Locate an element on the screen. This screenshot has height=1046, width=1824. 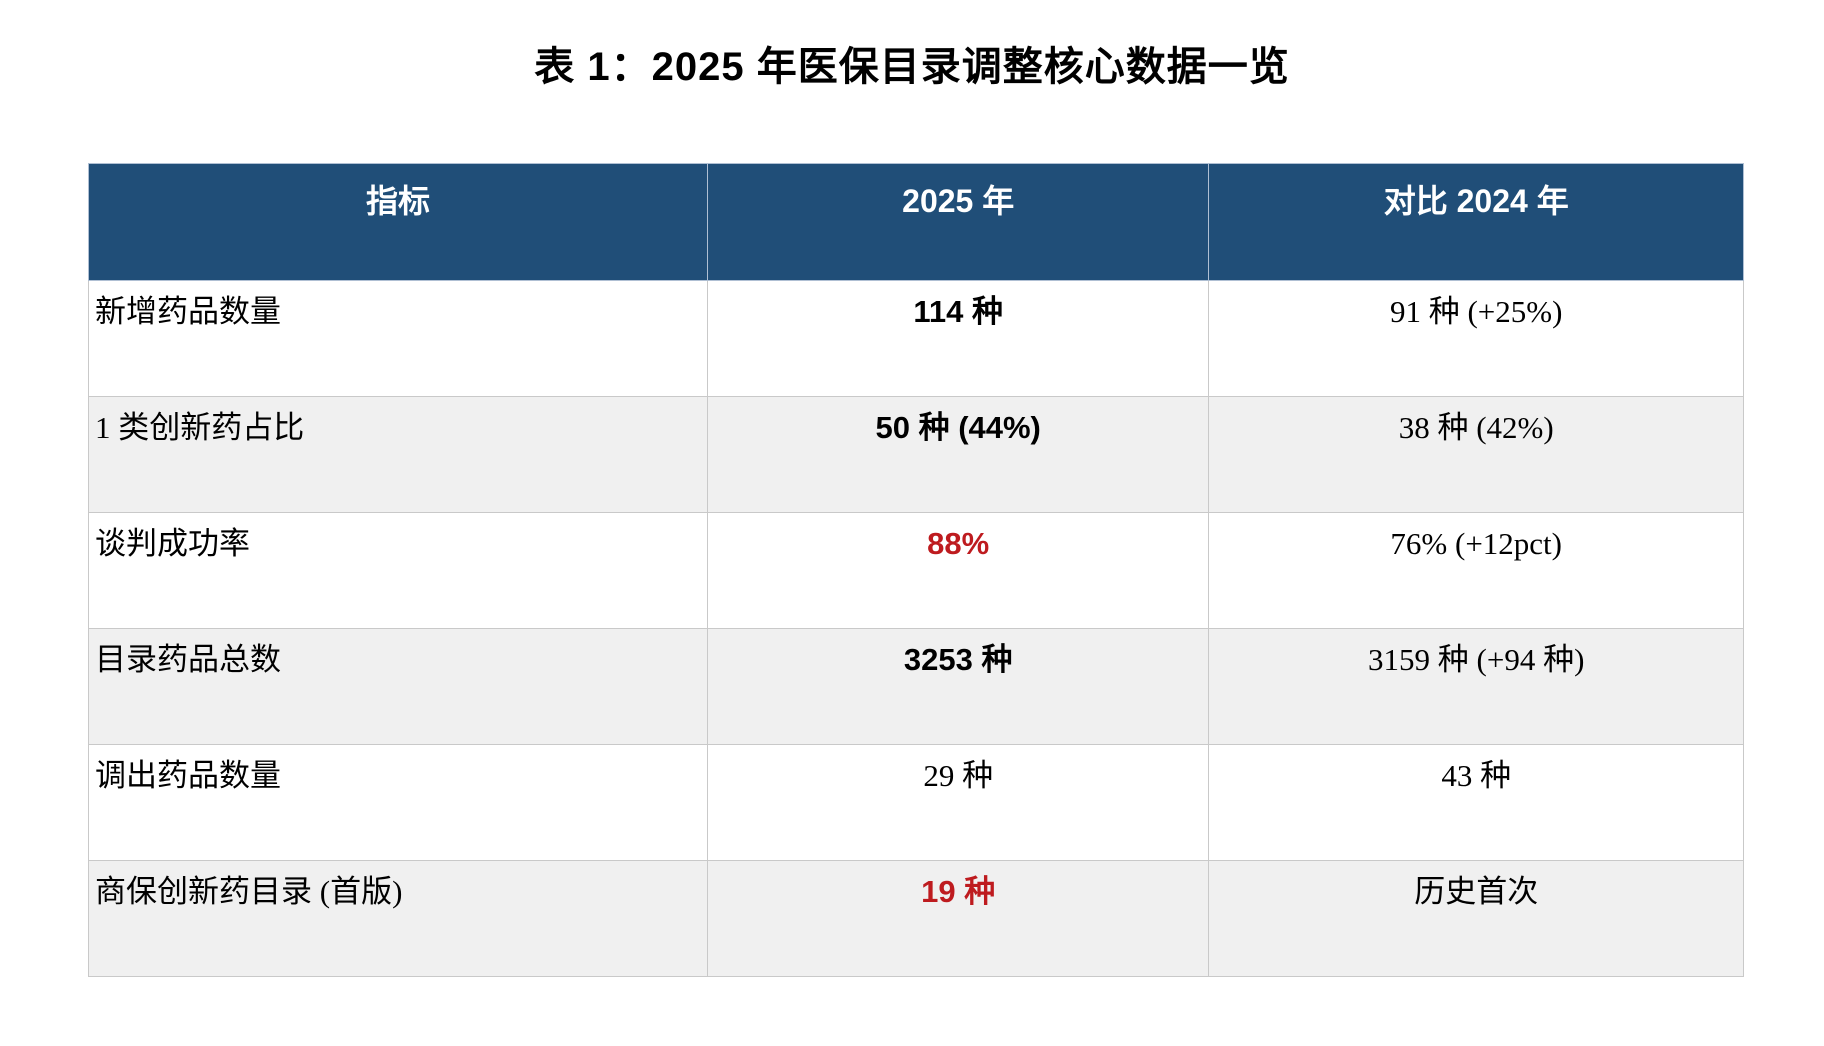
value-2024-cell: 38 种 (42%) is located at coordinates (1476, 454).